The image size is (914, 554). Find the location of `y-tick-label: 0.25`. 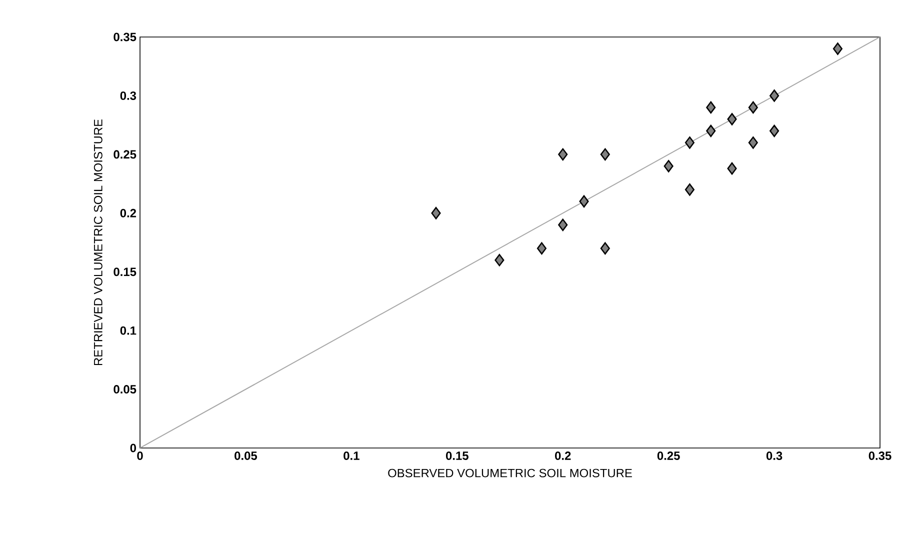

y-tick-label: 0.25 is located at coordinates (125, 154).